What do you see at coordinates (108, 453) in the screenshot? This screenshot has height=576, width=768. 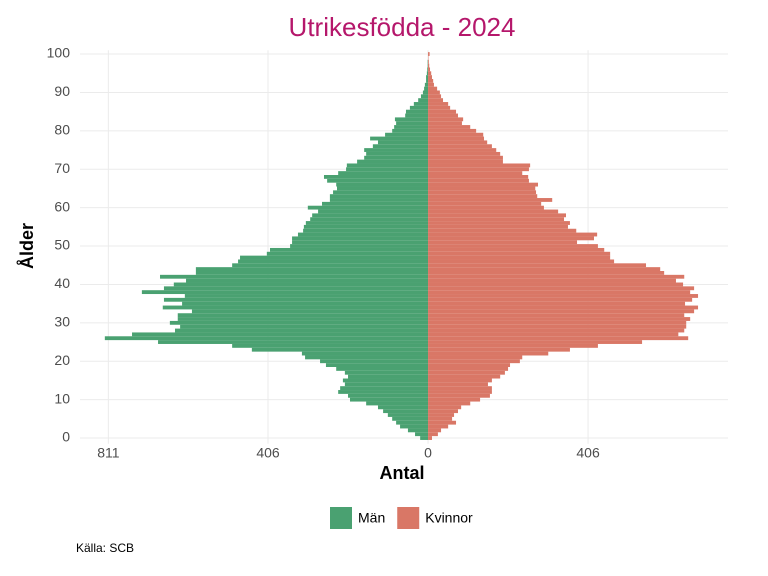 I see `x-tick-label: 811` at bounding box center [108, 453].